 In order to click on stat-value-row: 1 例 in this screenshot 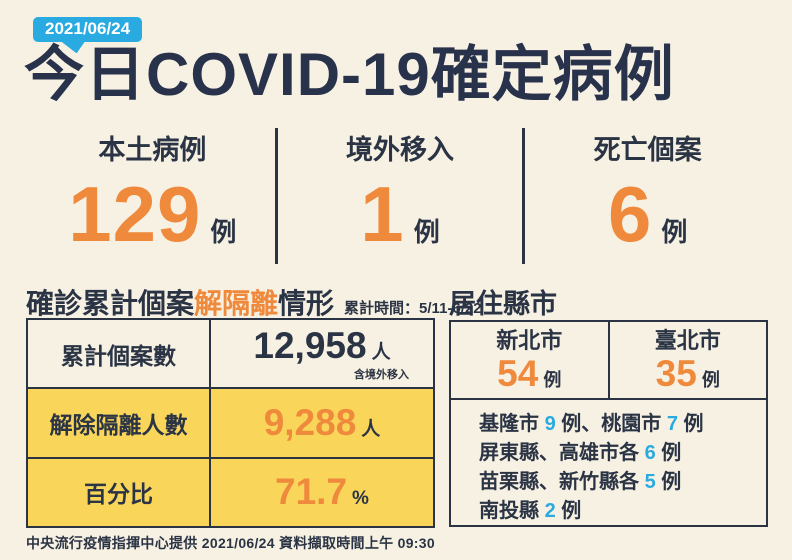, I will do `click(399, 214)`.